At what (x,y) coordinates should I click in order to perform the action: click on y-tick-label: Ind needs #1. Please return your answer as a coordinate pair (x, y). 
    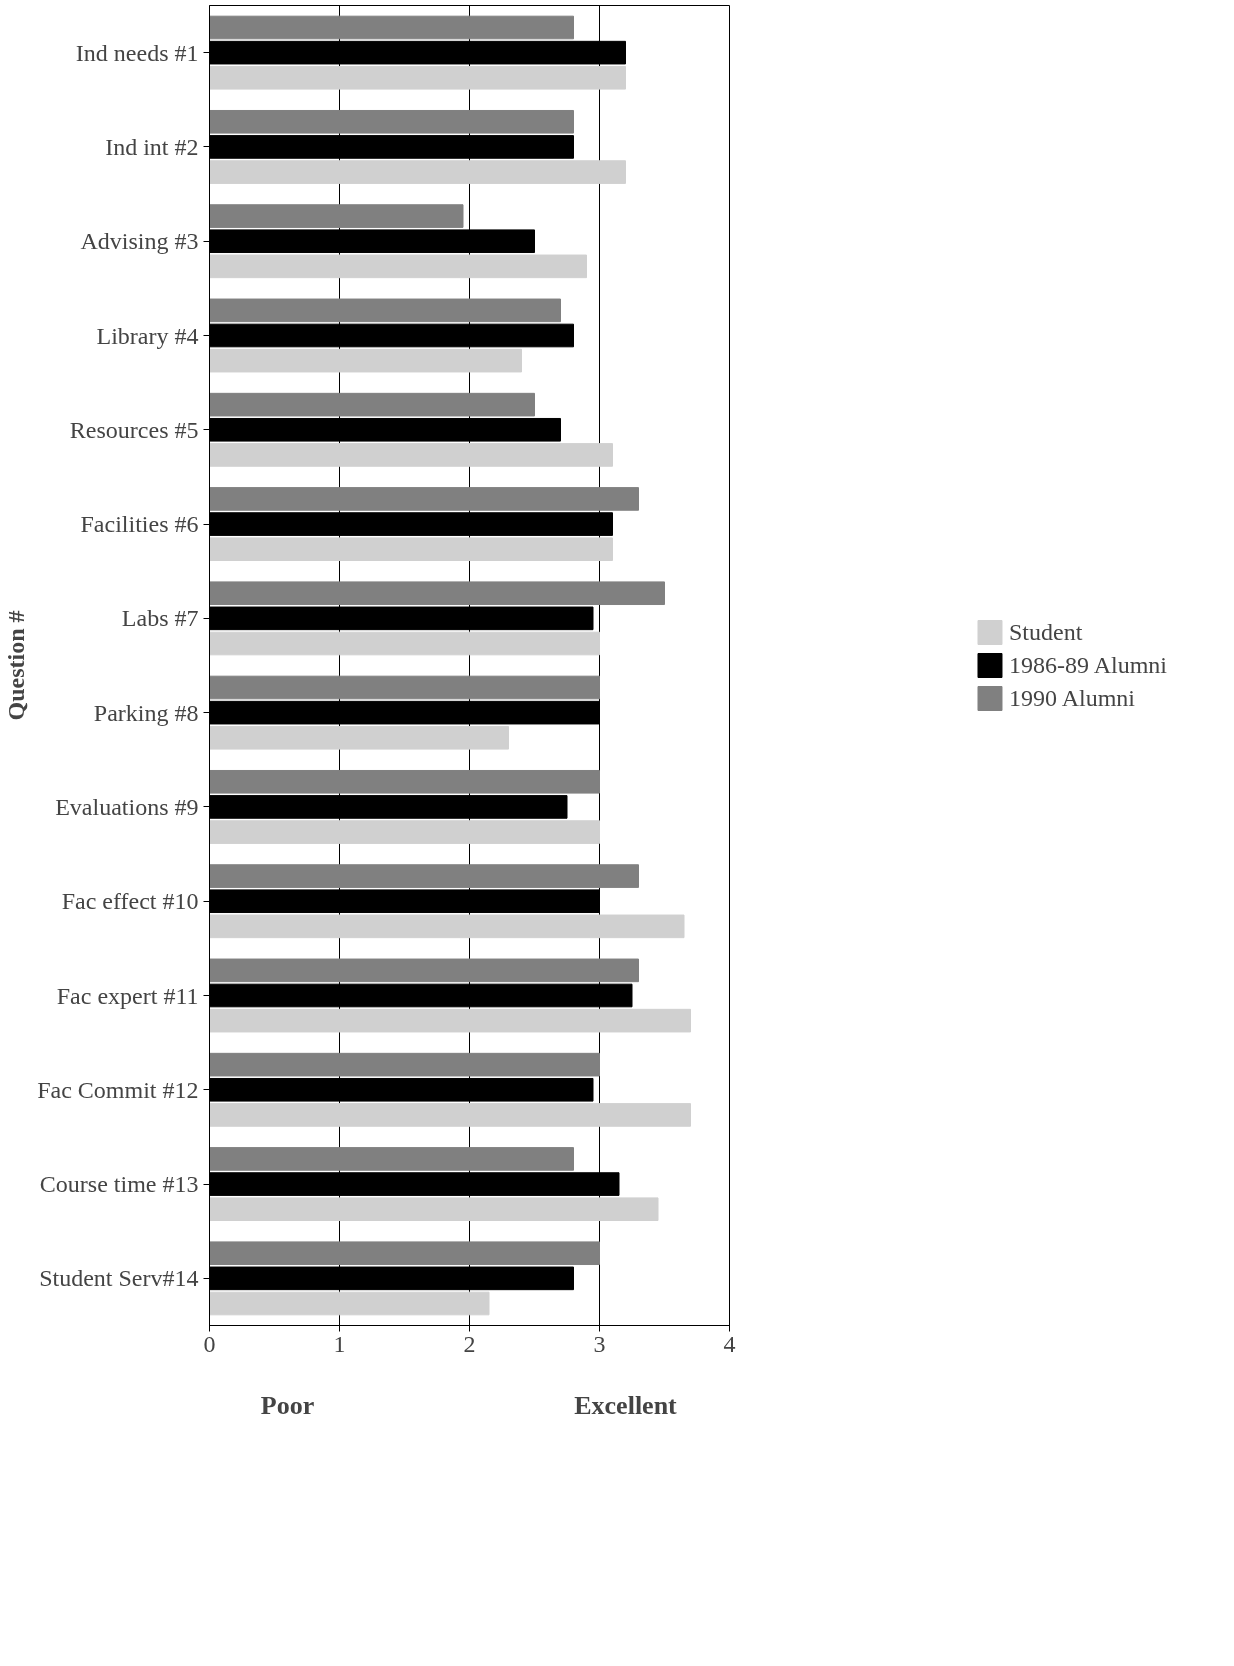
    Looking at the image, I should click on (137, 52).